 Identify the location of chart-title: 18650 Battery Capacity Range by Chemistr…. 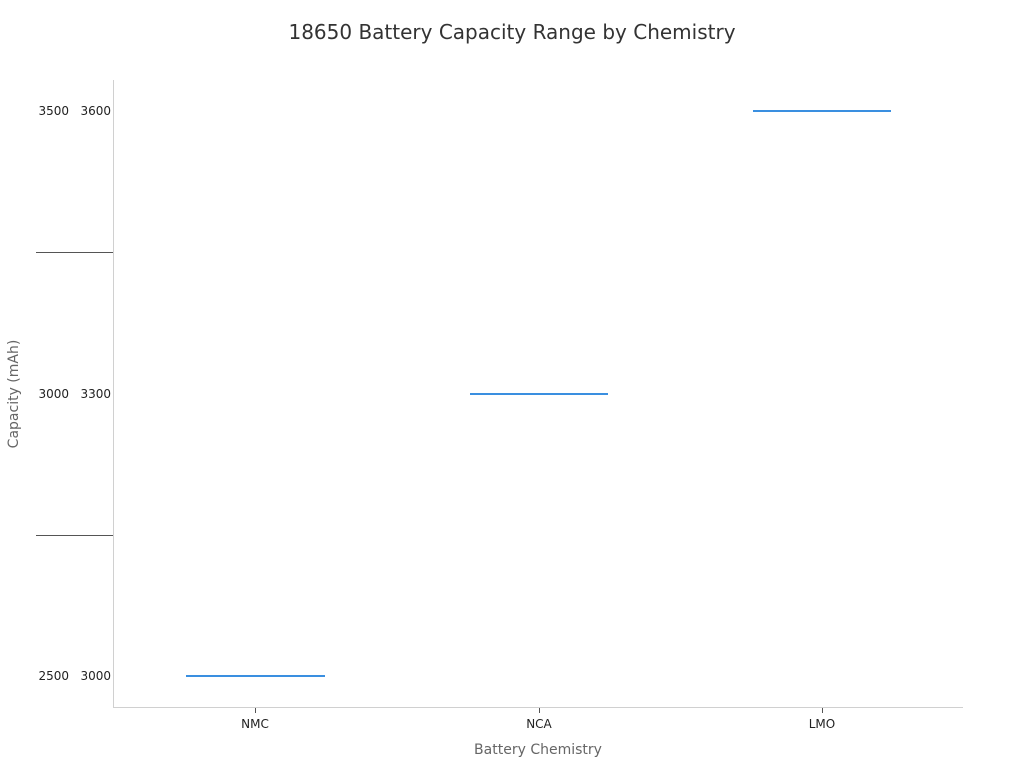
(512, 32).